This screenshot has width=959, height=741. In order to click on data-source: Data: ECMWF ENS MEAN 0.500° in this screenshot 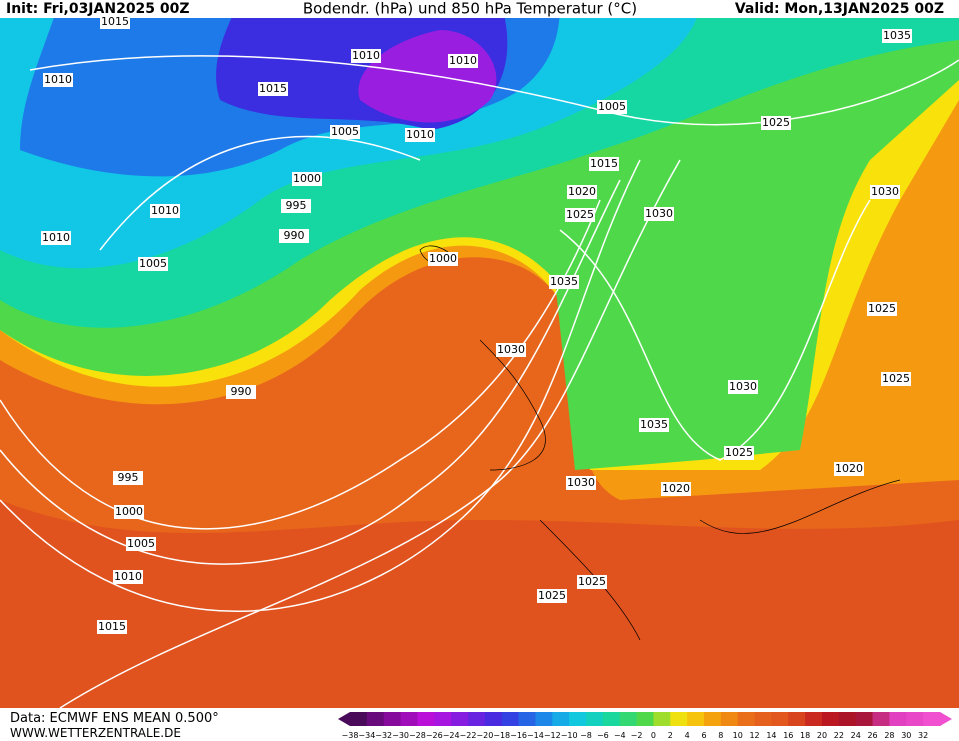, I will do `click(114, 718)`.